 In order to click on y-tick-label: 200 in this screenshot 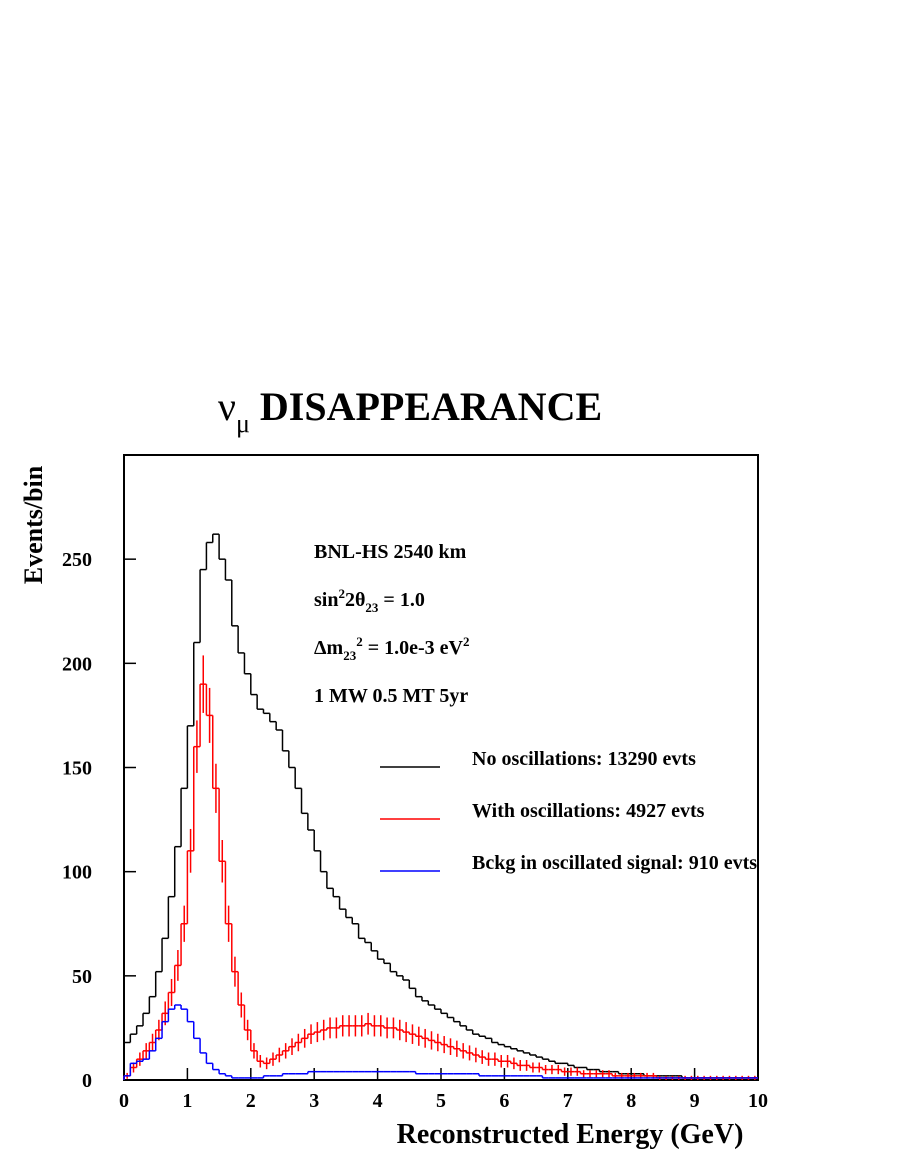, I will do `click(77, 664)`.